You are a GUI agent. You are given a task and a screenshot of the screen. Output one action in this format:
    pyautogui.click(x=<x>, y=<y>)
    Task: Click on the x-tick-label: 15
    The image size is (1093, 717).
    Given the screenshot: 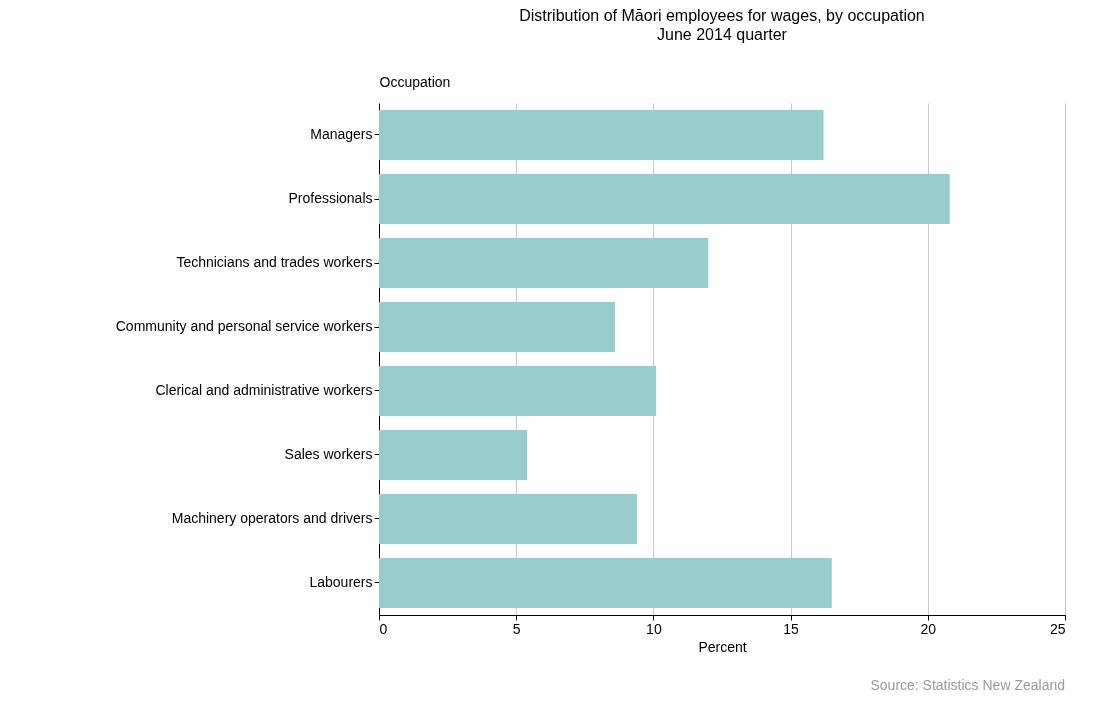 What is the action you would take?
    pyautogui.click(x=791, y=628)
    